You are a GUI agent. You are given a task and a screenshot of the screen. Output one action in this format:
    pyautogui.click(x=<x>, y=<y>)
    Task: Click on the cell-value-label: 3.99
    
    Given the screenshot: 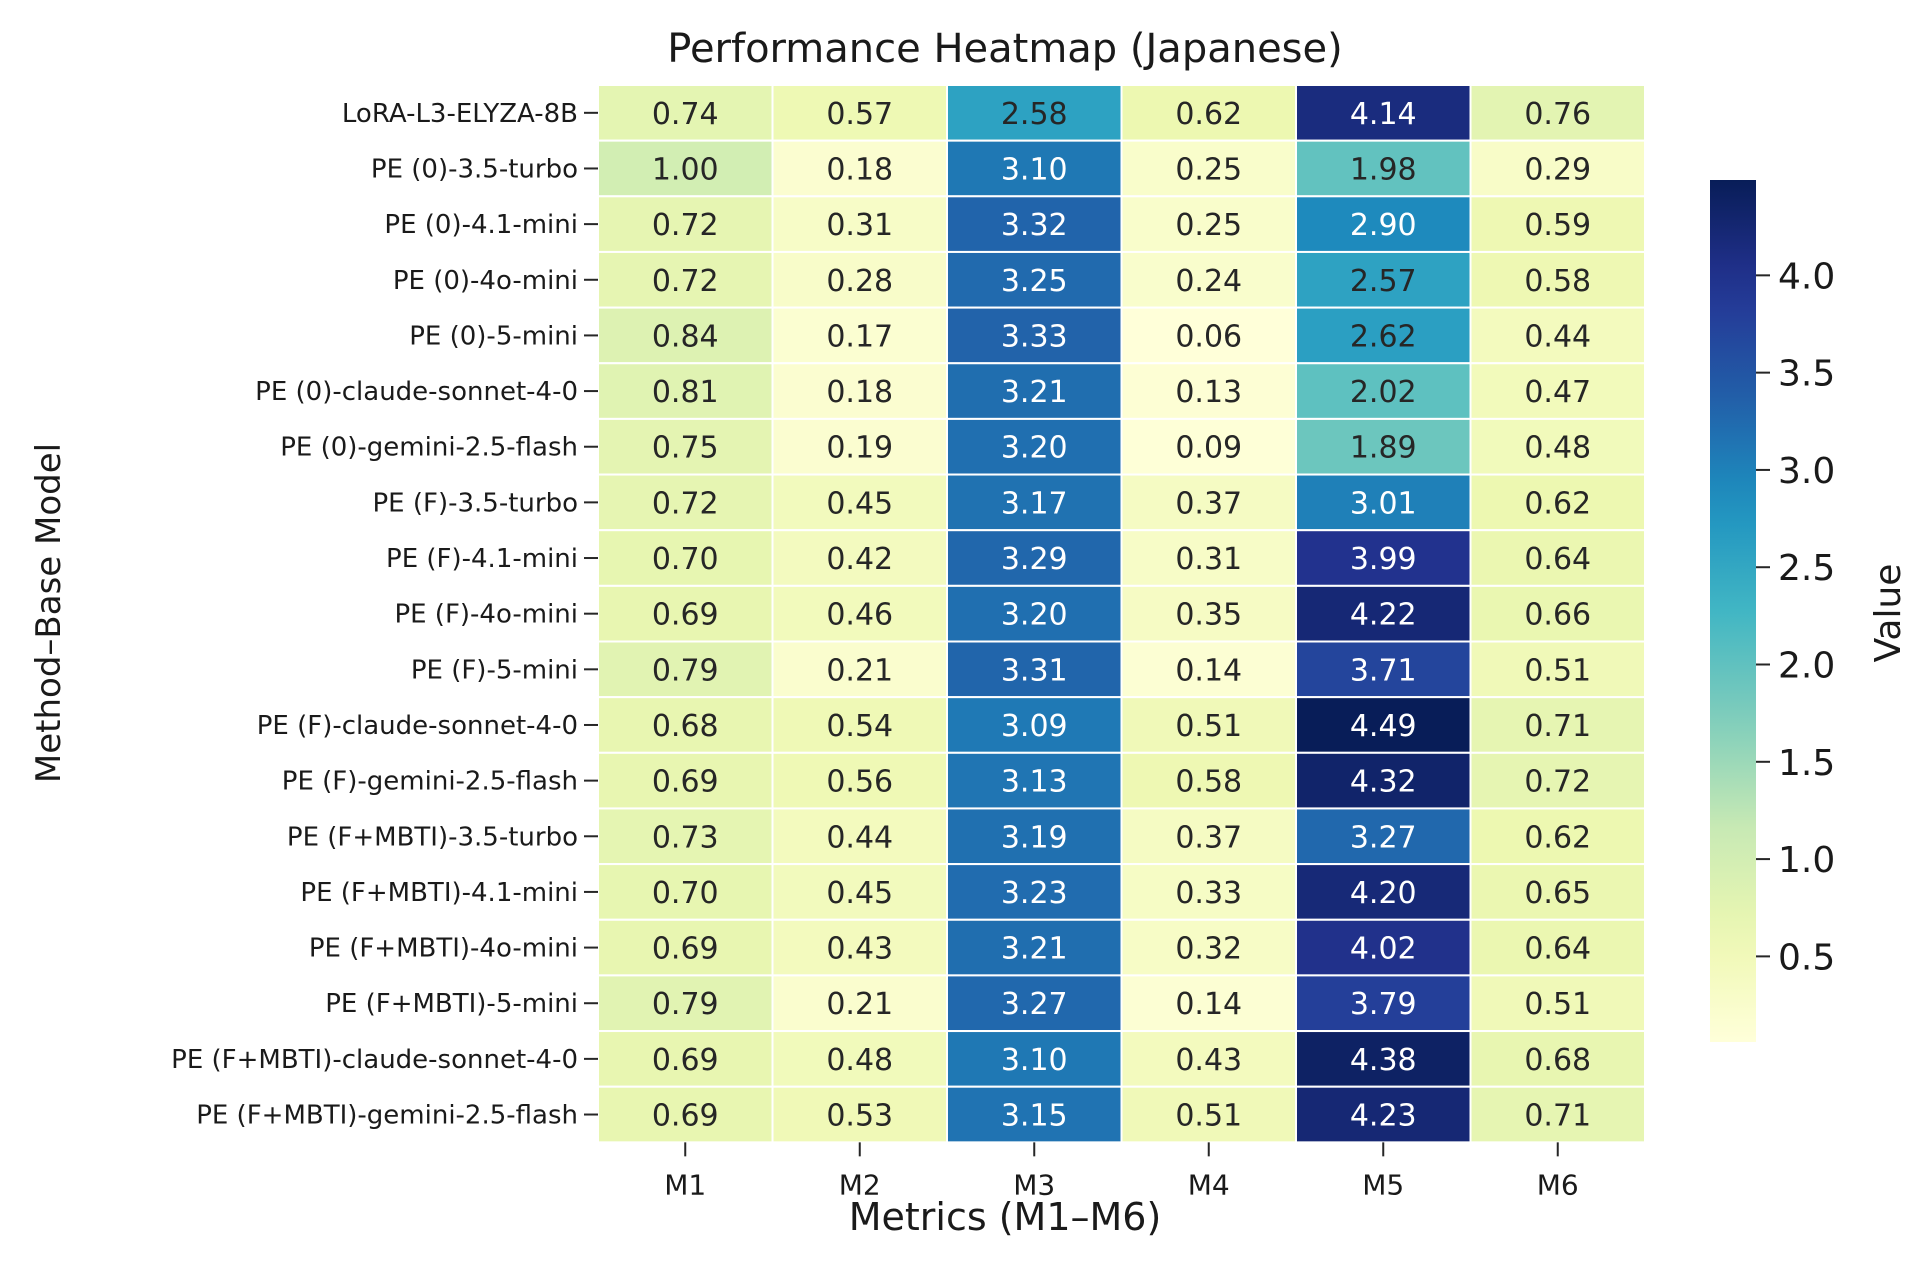 What is the action you would take?
    pyautogui.click(x=1383, y=559)
    